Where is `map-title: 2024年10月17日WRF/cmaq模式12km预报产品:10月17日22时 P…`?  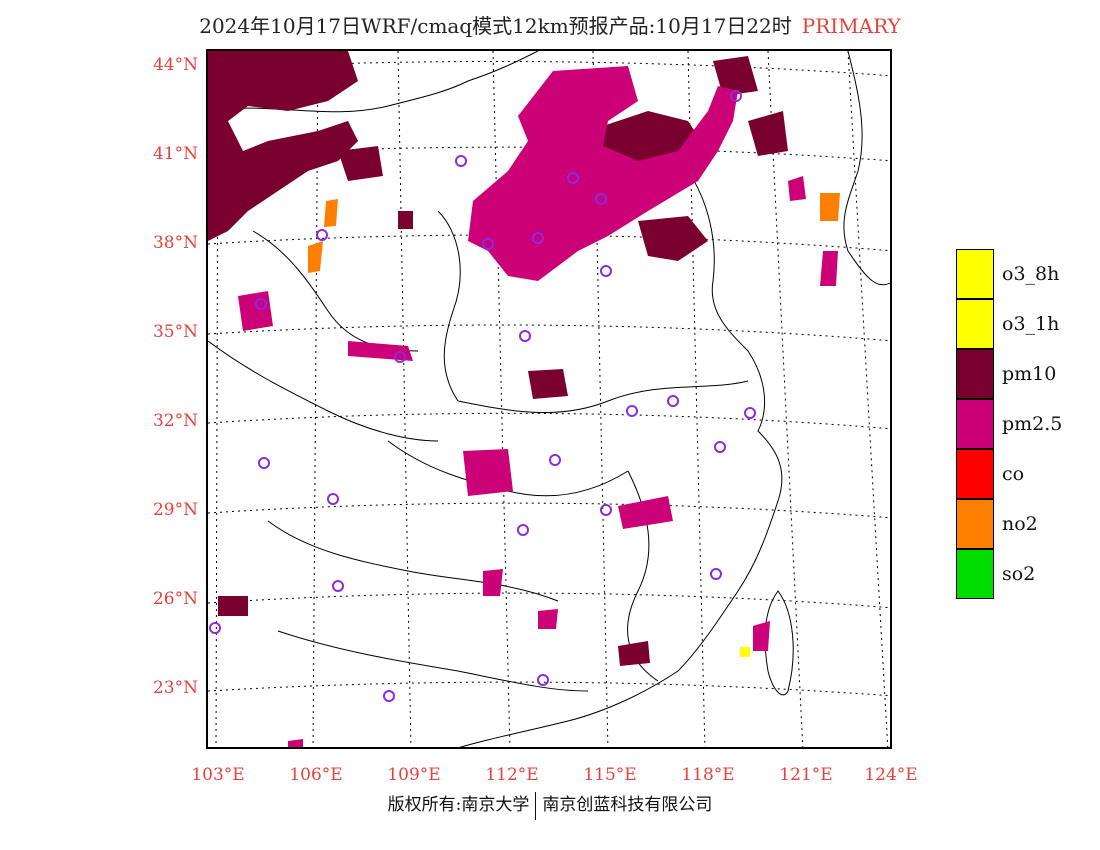 map-title: 2024年10月17日WRF/cmaq模式12km预报产品:10月17日22时 P… is located at coordinates (550, 24).